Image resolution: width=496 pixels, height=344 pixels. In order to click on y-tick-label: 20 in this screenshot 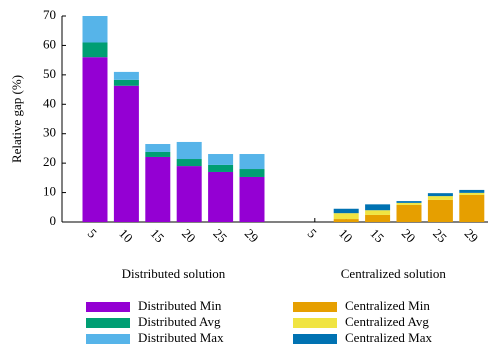, I will do `click(49, 161)`.